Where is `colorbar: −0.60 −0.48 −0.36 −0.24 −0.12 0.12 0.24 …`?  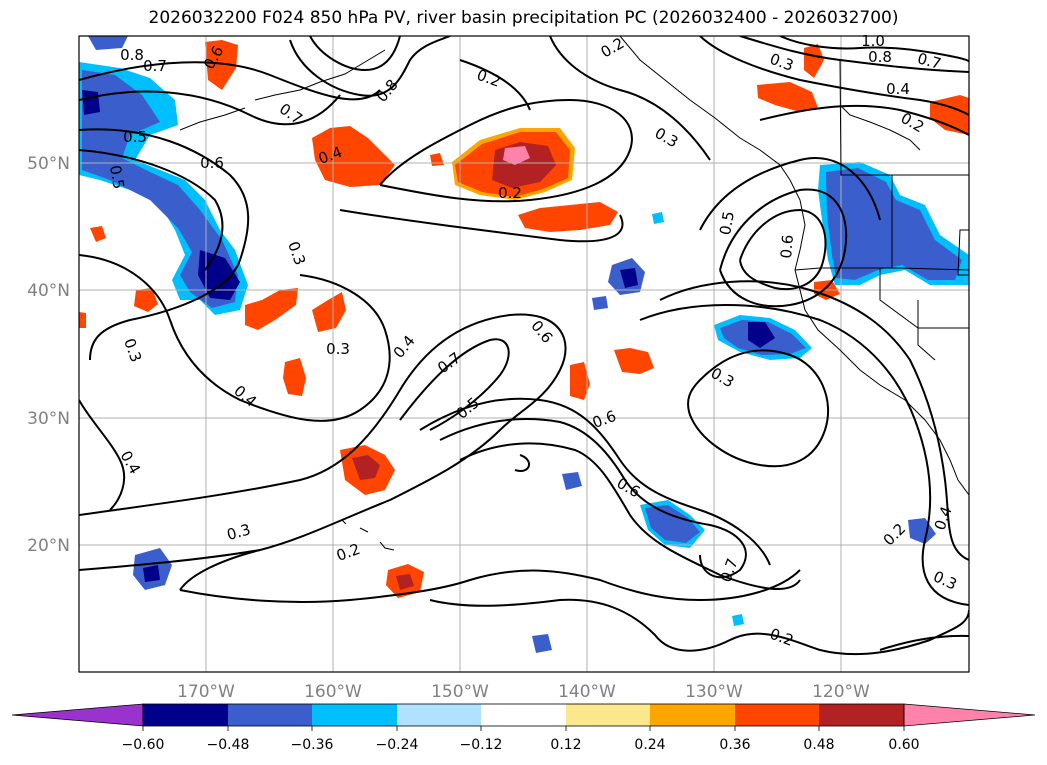 colorbar: −0.60 −0.48 −0.36 −0.24 −0.12 0.12 0.24 … is located at coordinates (523, 728).